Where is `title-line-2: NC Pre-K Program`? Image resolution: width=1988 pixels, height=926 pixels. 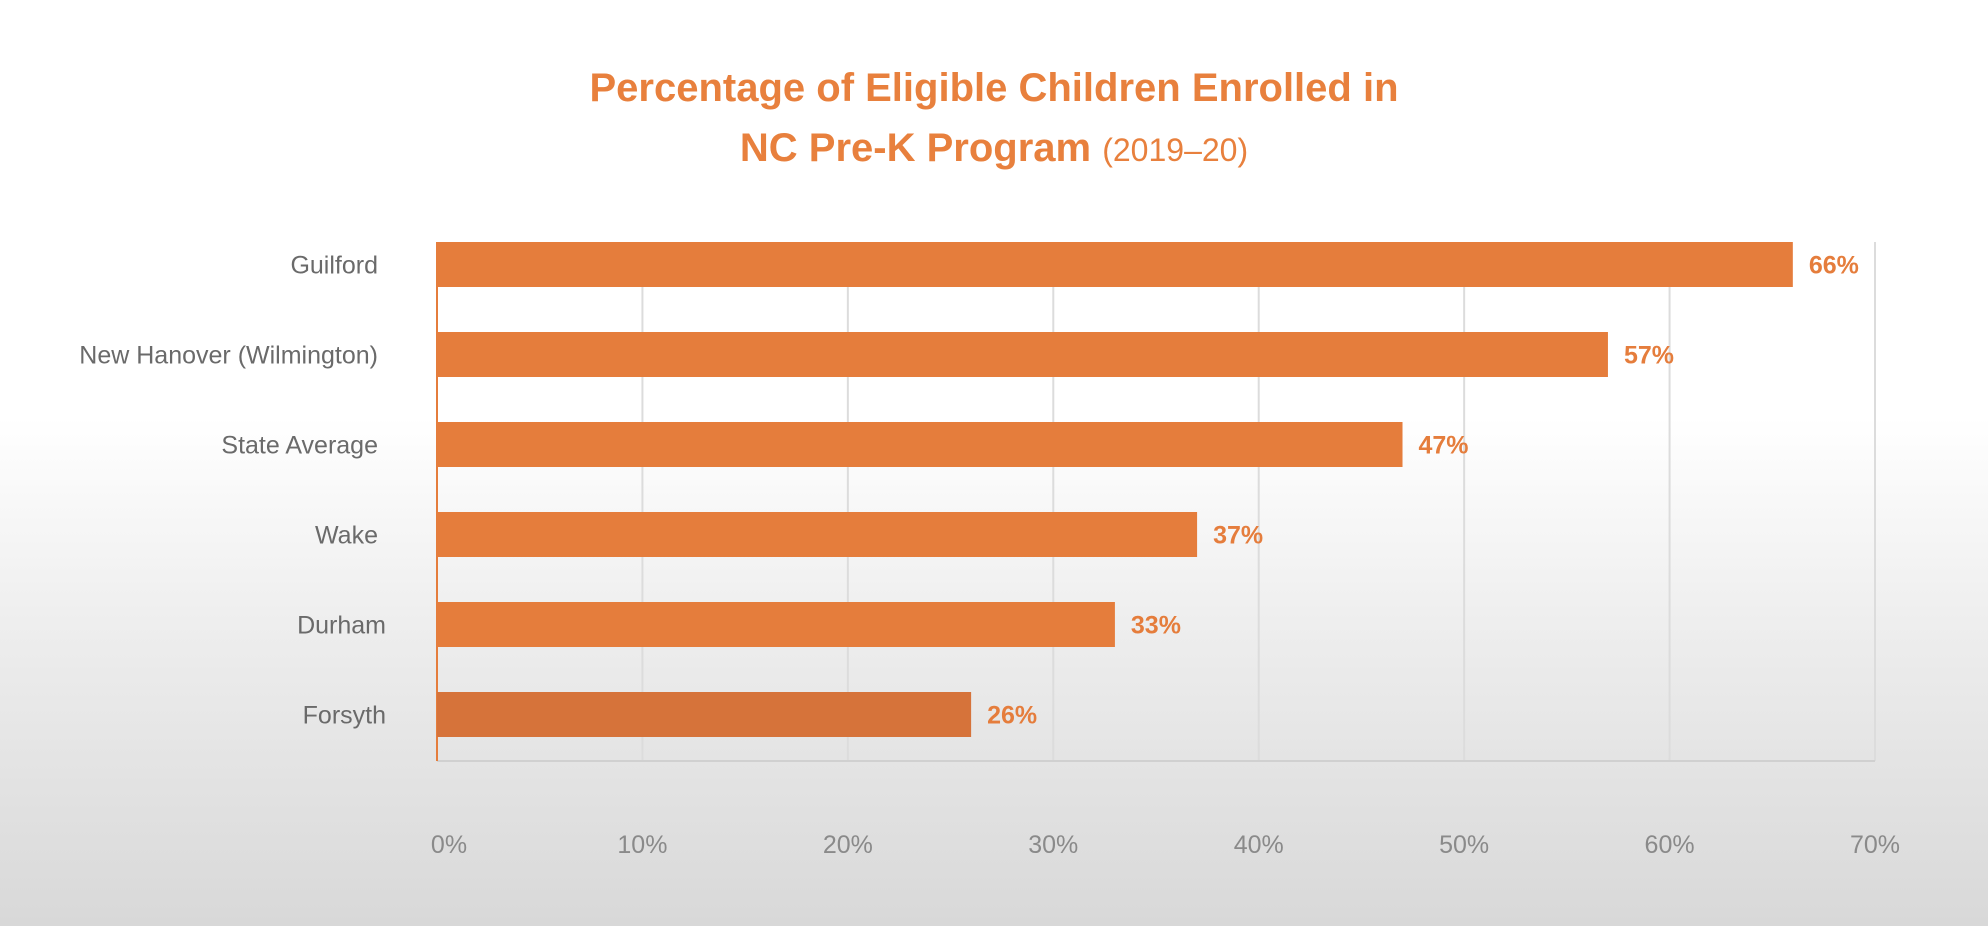 title-line-2: NC Pre-K Program is located at coordinates (915, 148).